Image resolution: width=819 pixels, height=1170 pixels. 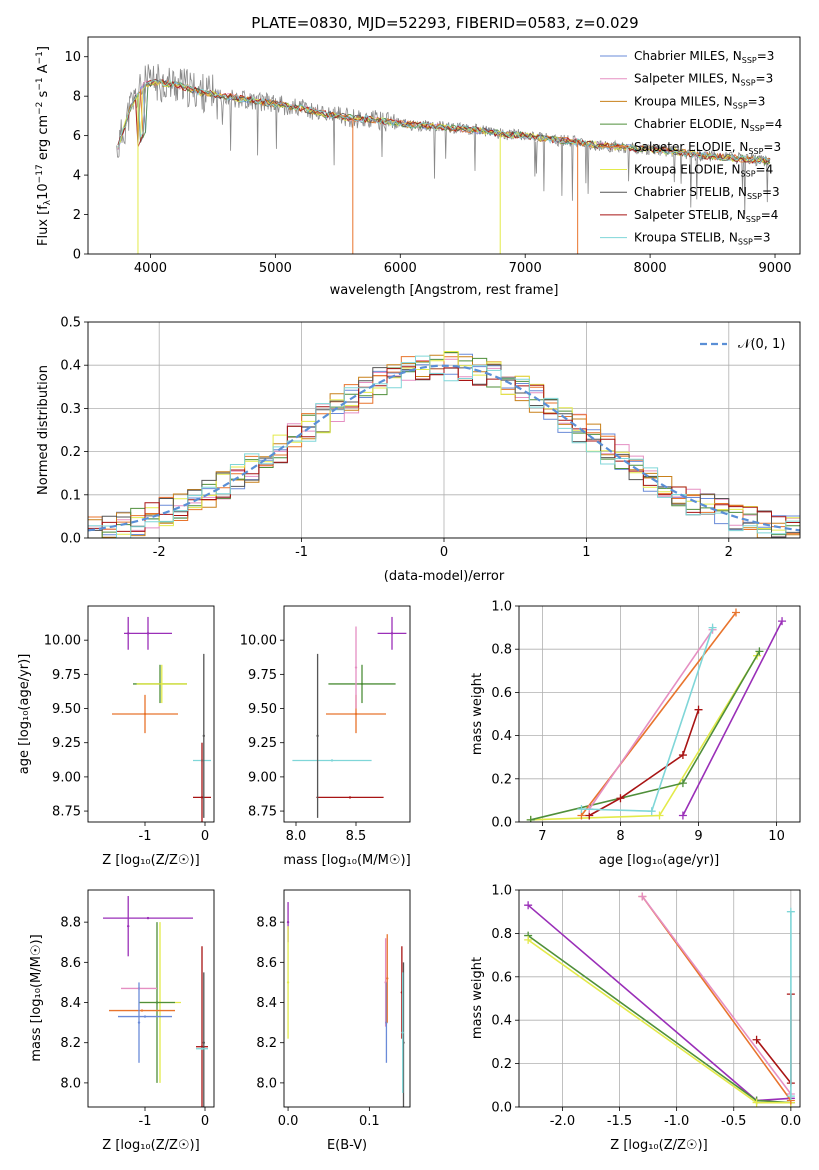 What do you see at coordinates (620, 836) in the screenshot?
I see `x-tick-label: 8` at bounding box center [620, 836].